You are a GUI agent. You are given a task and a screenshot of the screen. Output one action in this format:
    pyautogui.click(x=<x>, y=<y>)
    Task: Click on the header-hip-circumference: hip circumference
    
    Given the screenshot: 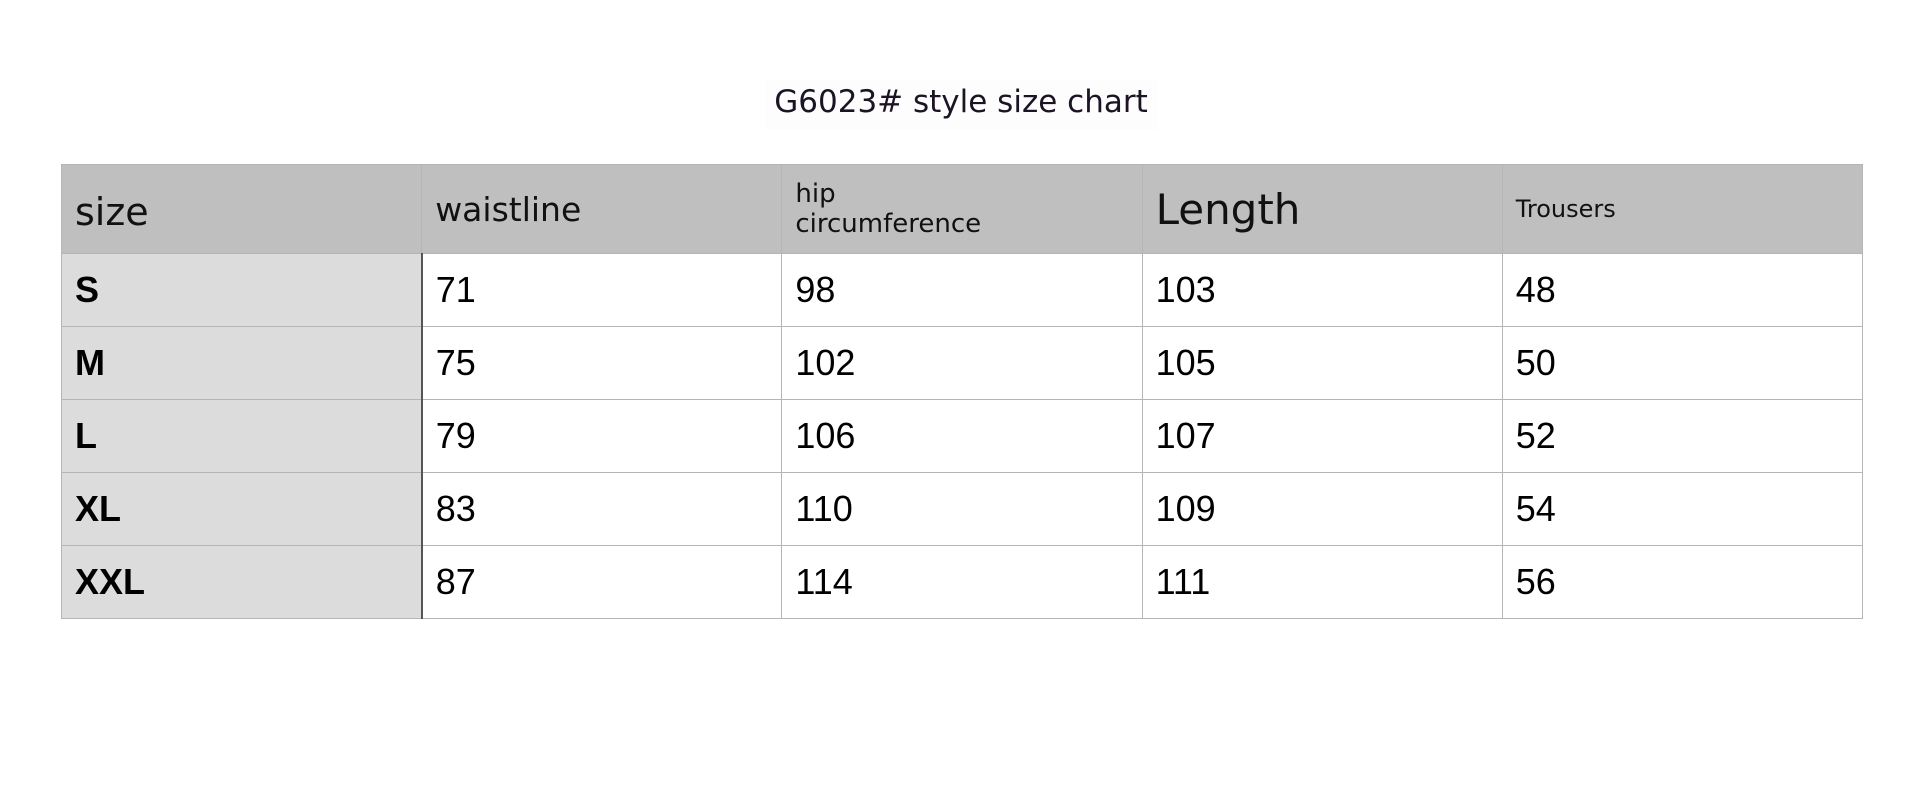 What is the action you would take?
    pyautogui.click(x=962, y=209)
    